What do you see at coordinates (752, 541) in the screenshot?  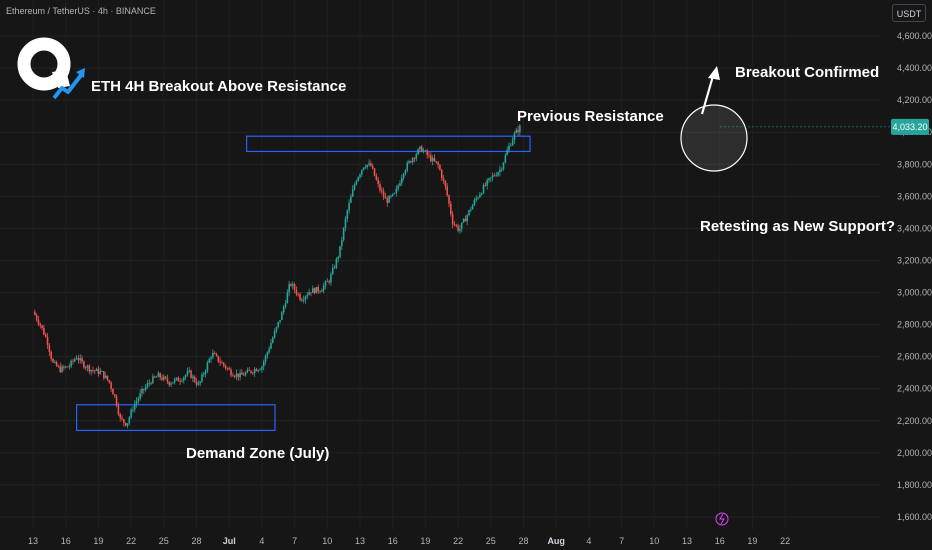 I see `x-tick-label: 19` at bounding box center [752, 541].